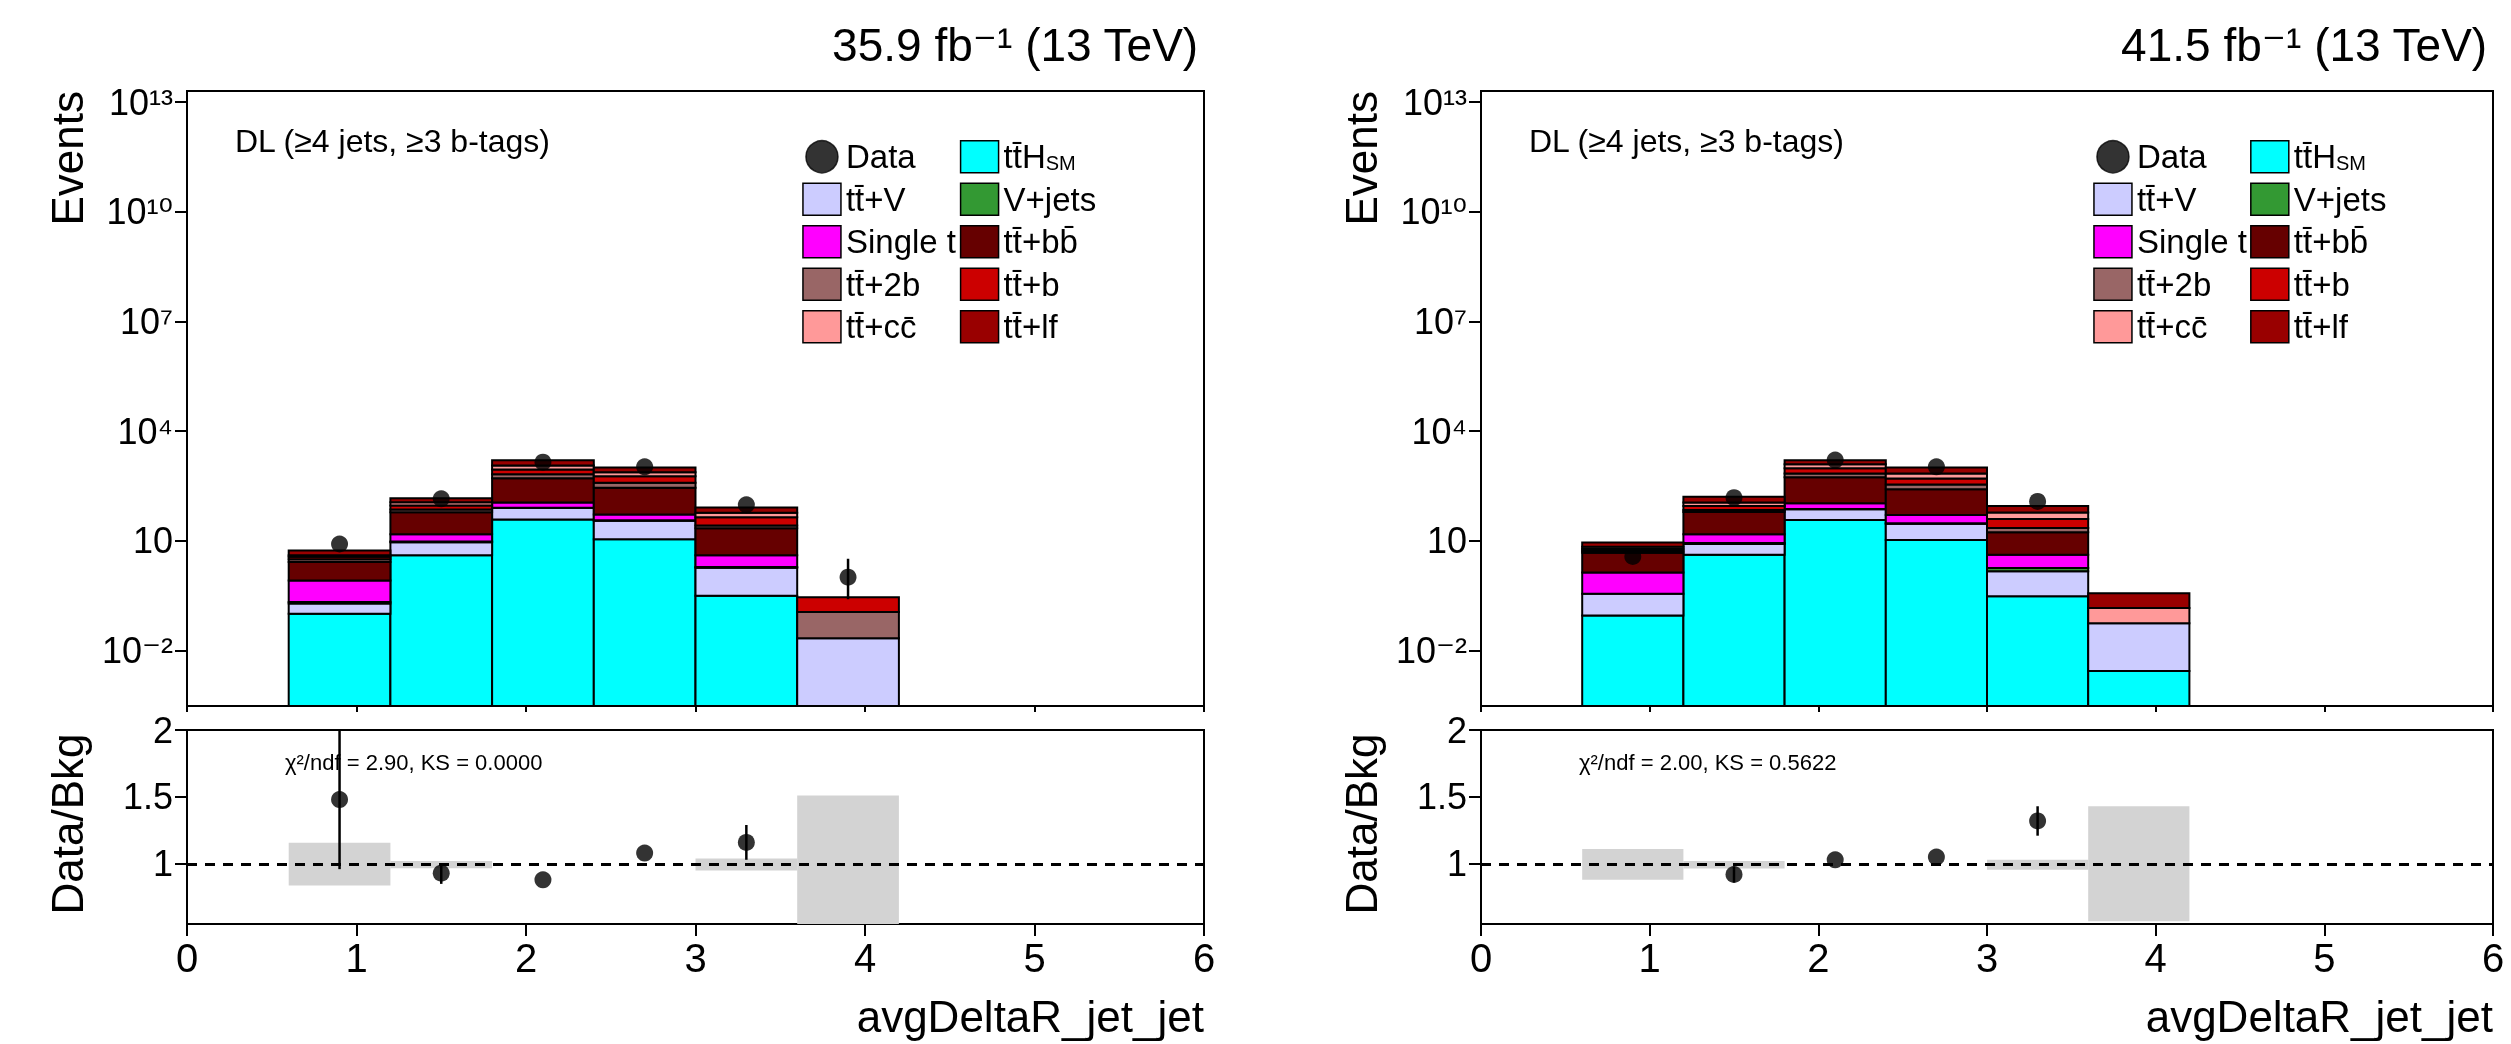 The image size is (2511, 1044). Describe the element at coordinates (1708, 762) in the screenshot. I see `annotation: χ²/ndf = 2.00, KS = 0.5622` at that location.